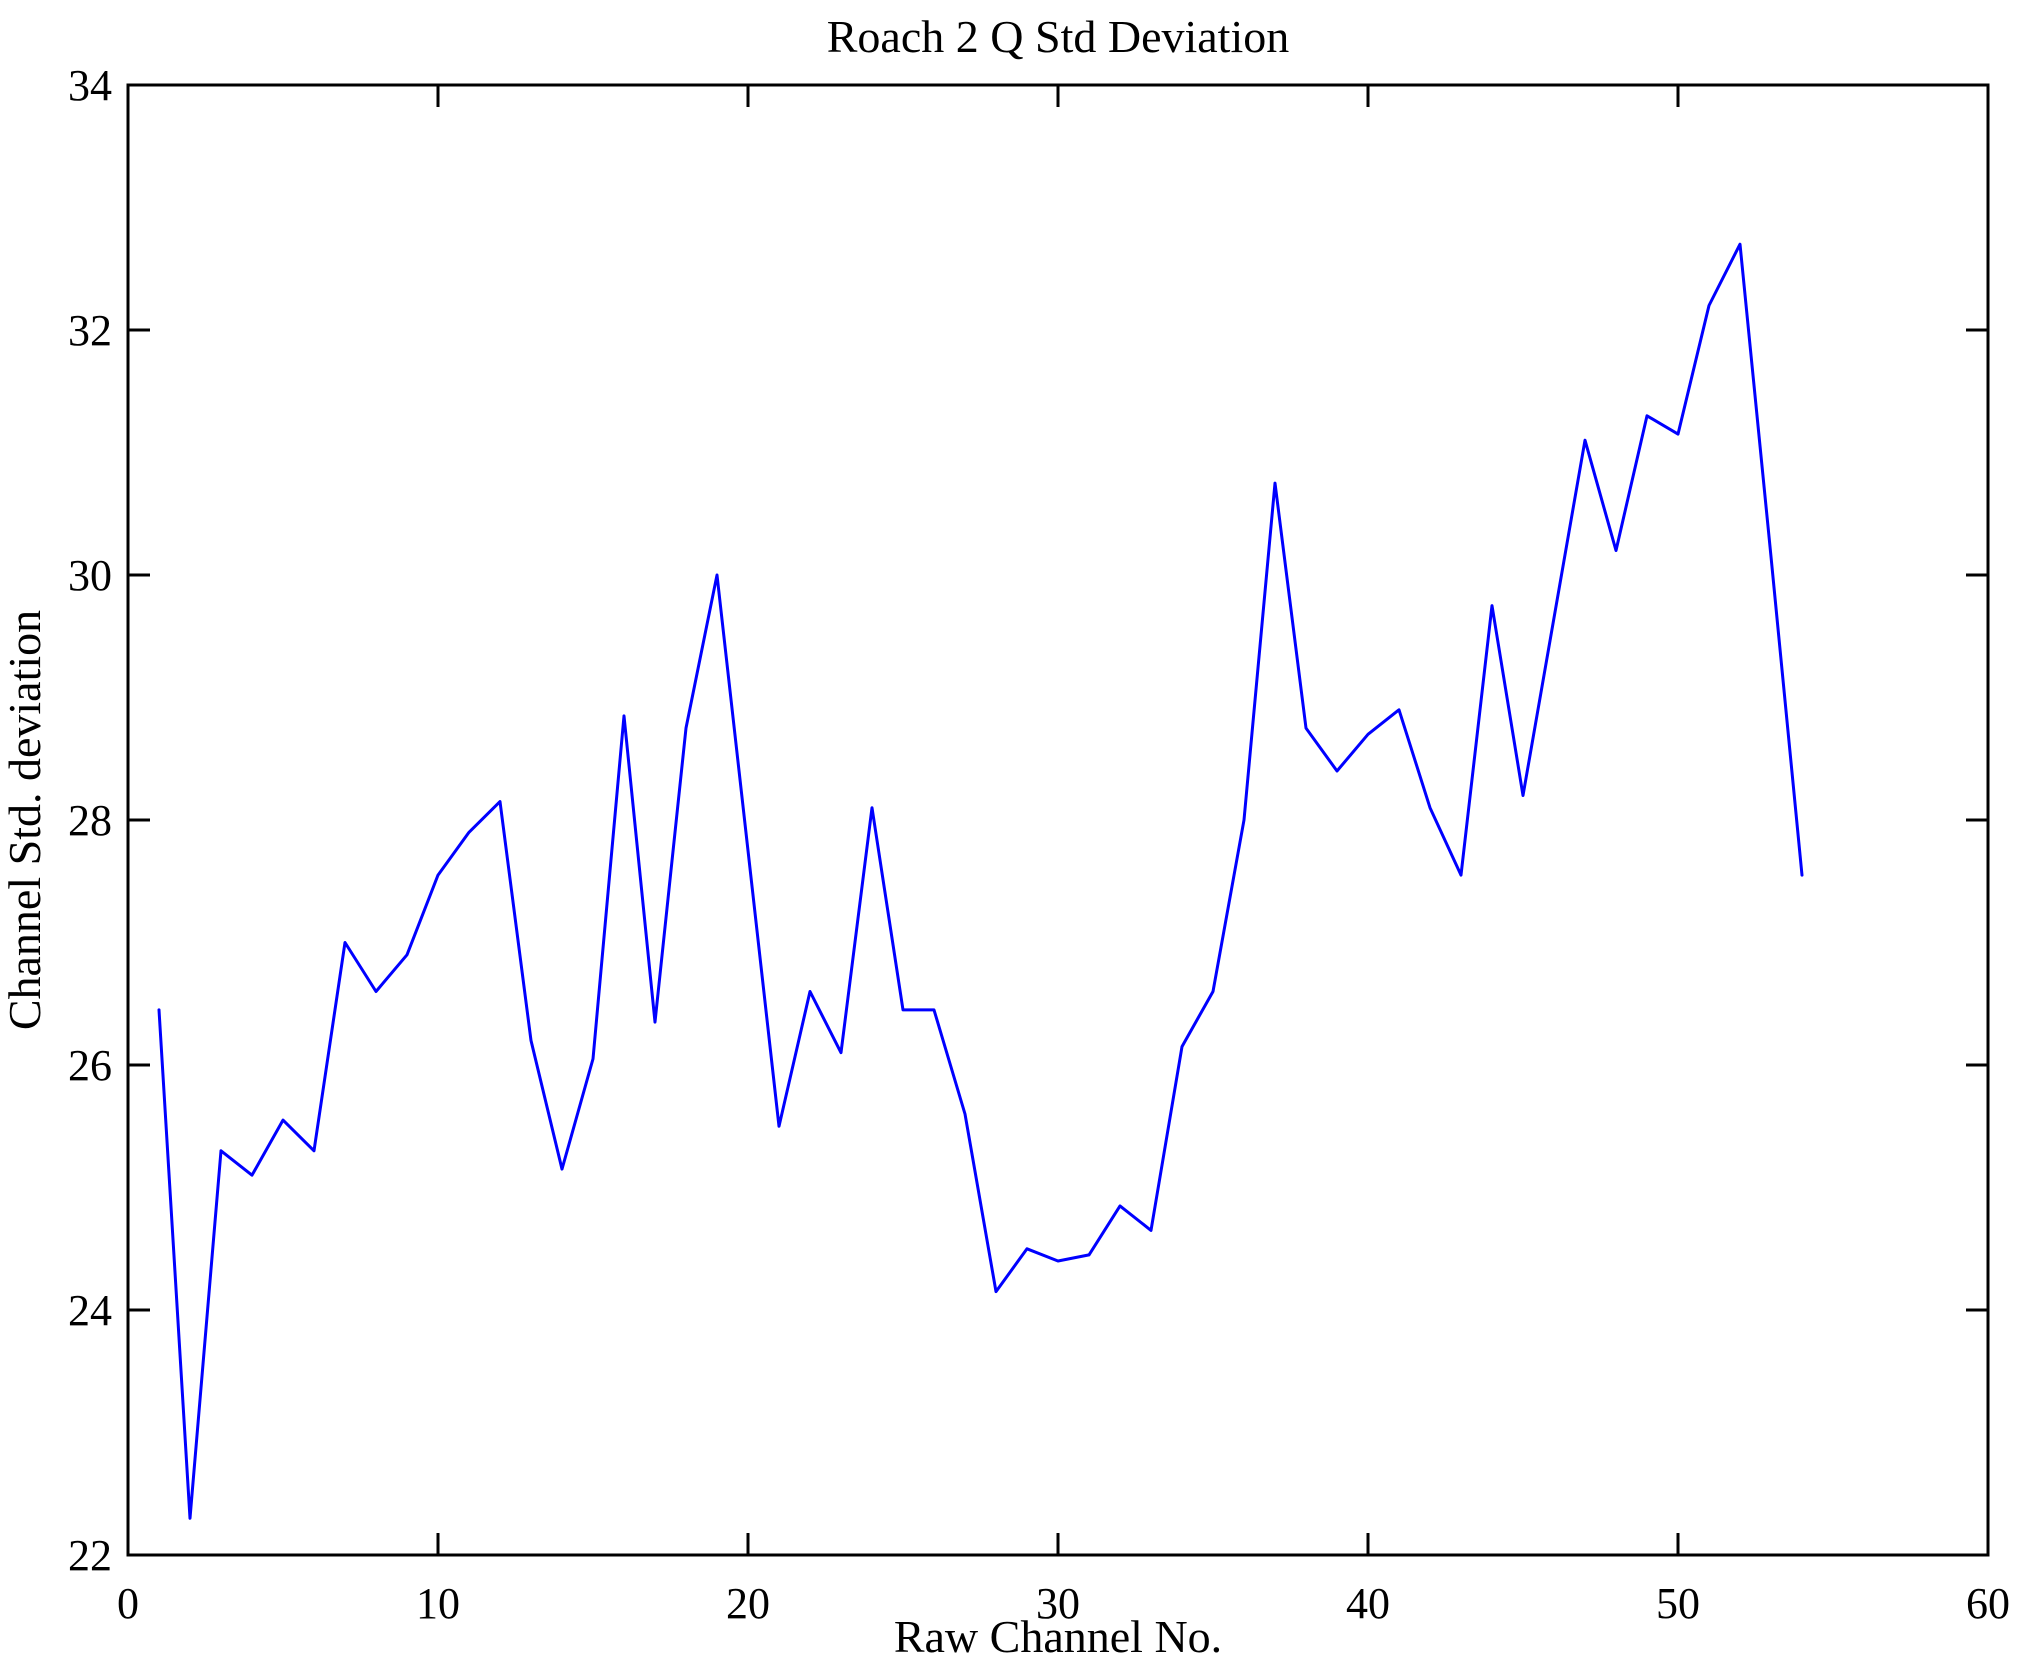 The width and height of the screenshot is (2025, 1671). Describe the element at coordinates (1058, 36) in the screenshot. I see `chart-title: Roach 2 Q Std Deviation` at that location.